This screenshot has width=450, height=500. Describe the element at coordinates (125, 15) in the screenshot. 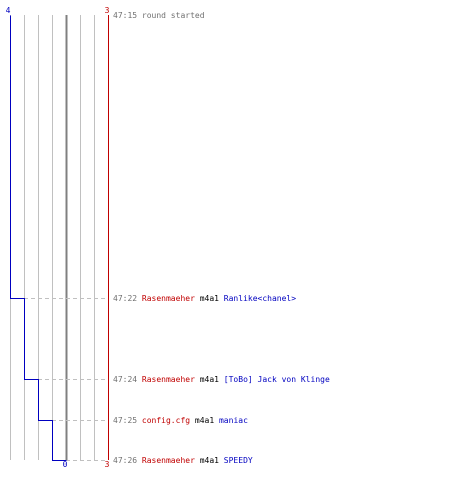

I see `event-time: 47:15` at that location.